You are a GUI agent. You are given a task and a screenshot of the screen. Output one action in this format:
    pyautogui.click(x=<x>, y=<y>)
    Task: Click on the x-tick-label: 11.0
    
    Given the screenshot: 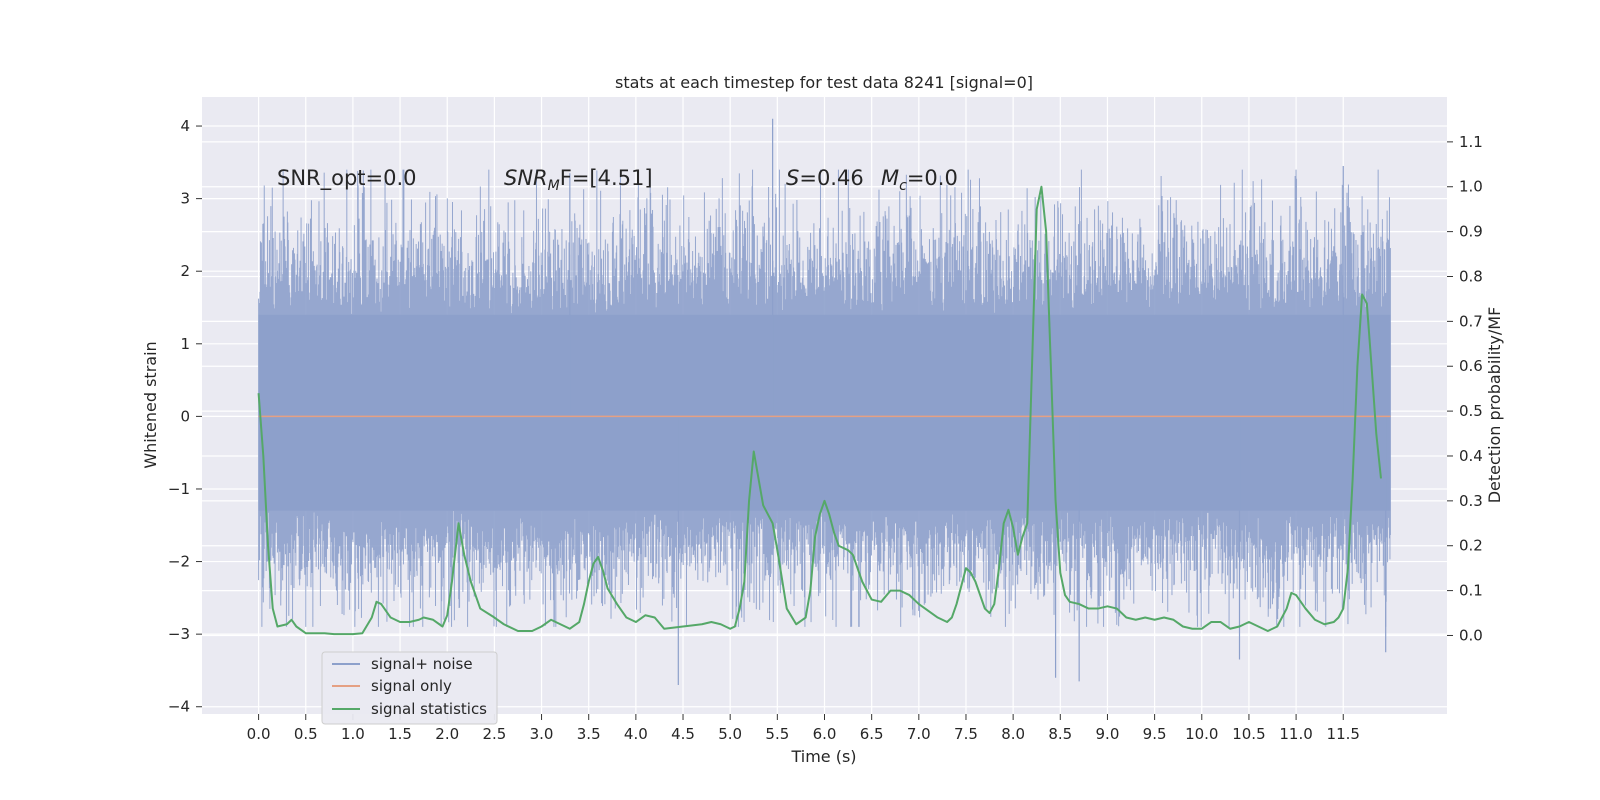 What is the action you would take?
    pyautogui.click(x=1295, y=734)
    